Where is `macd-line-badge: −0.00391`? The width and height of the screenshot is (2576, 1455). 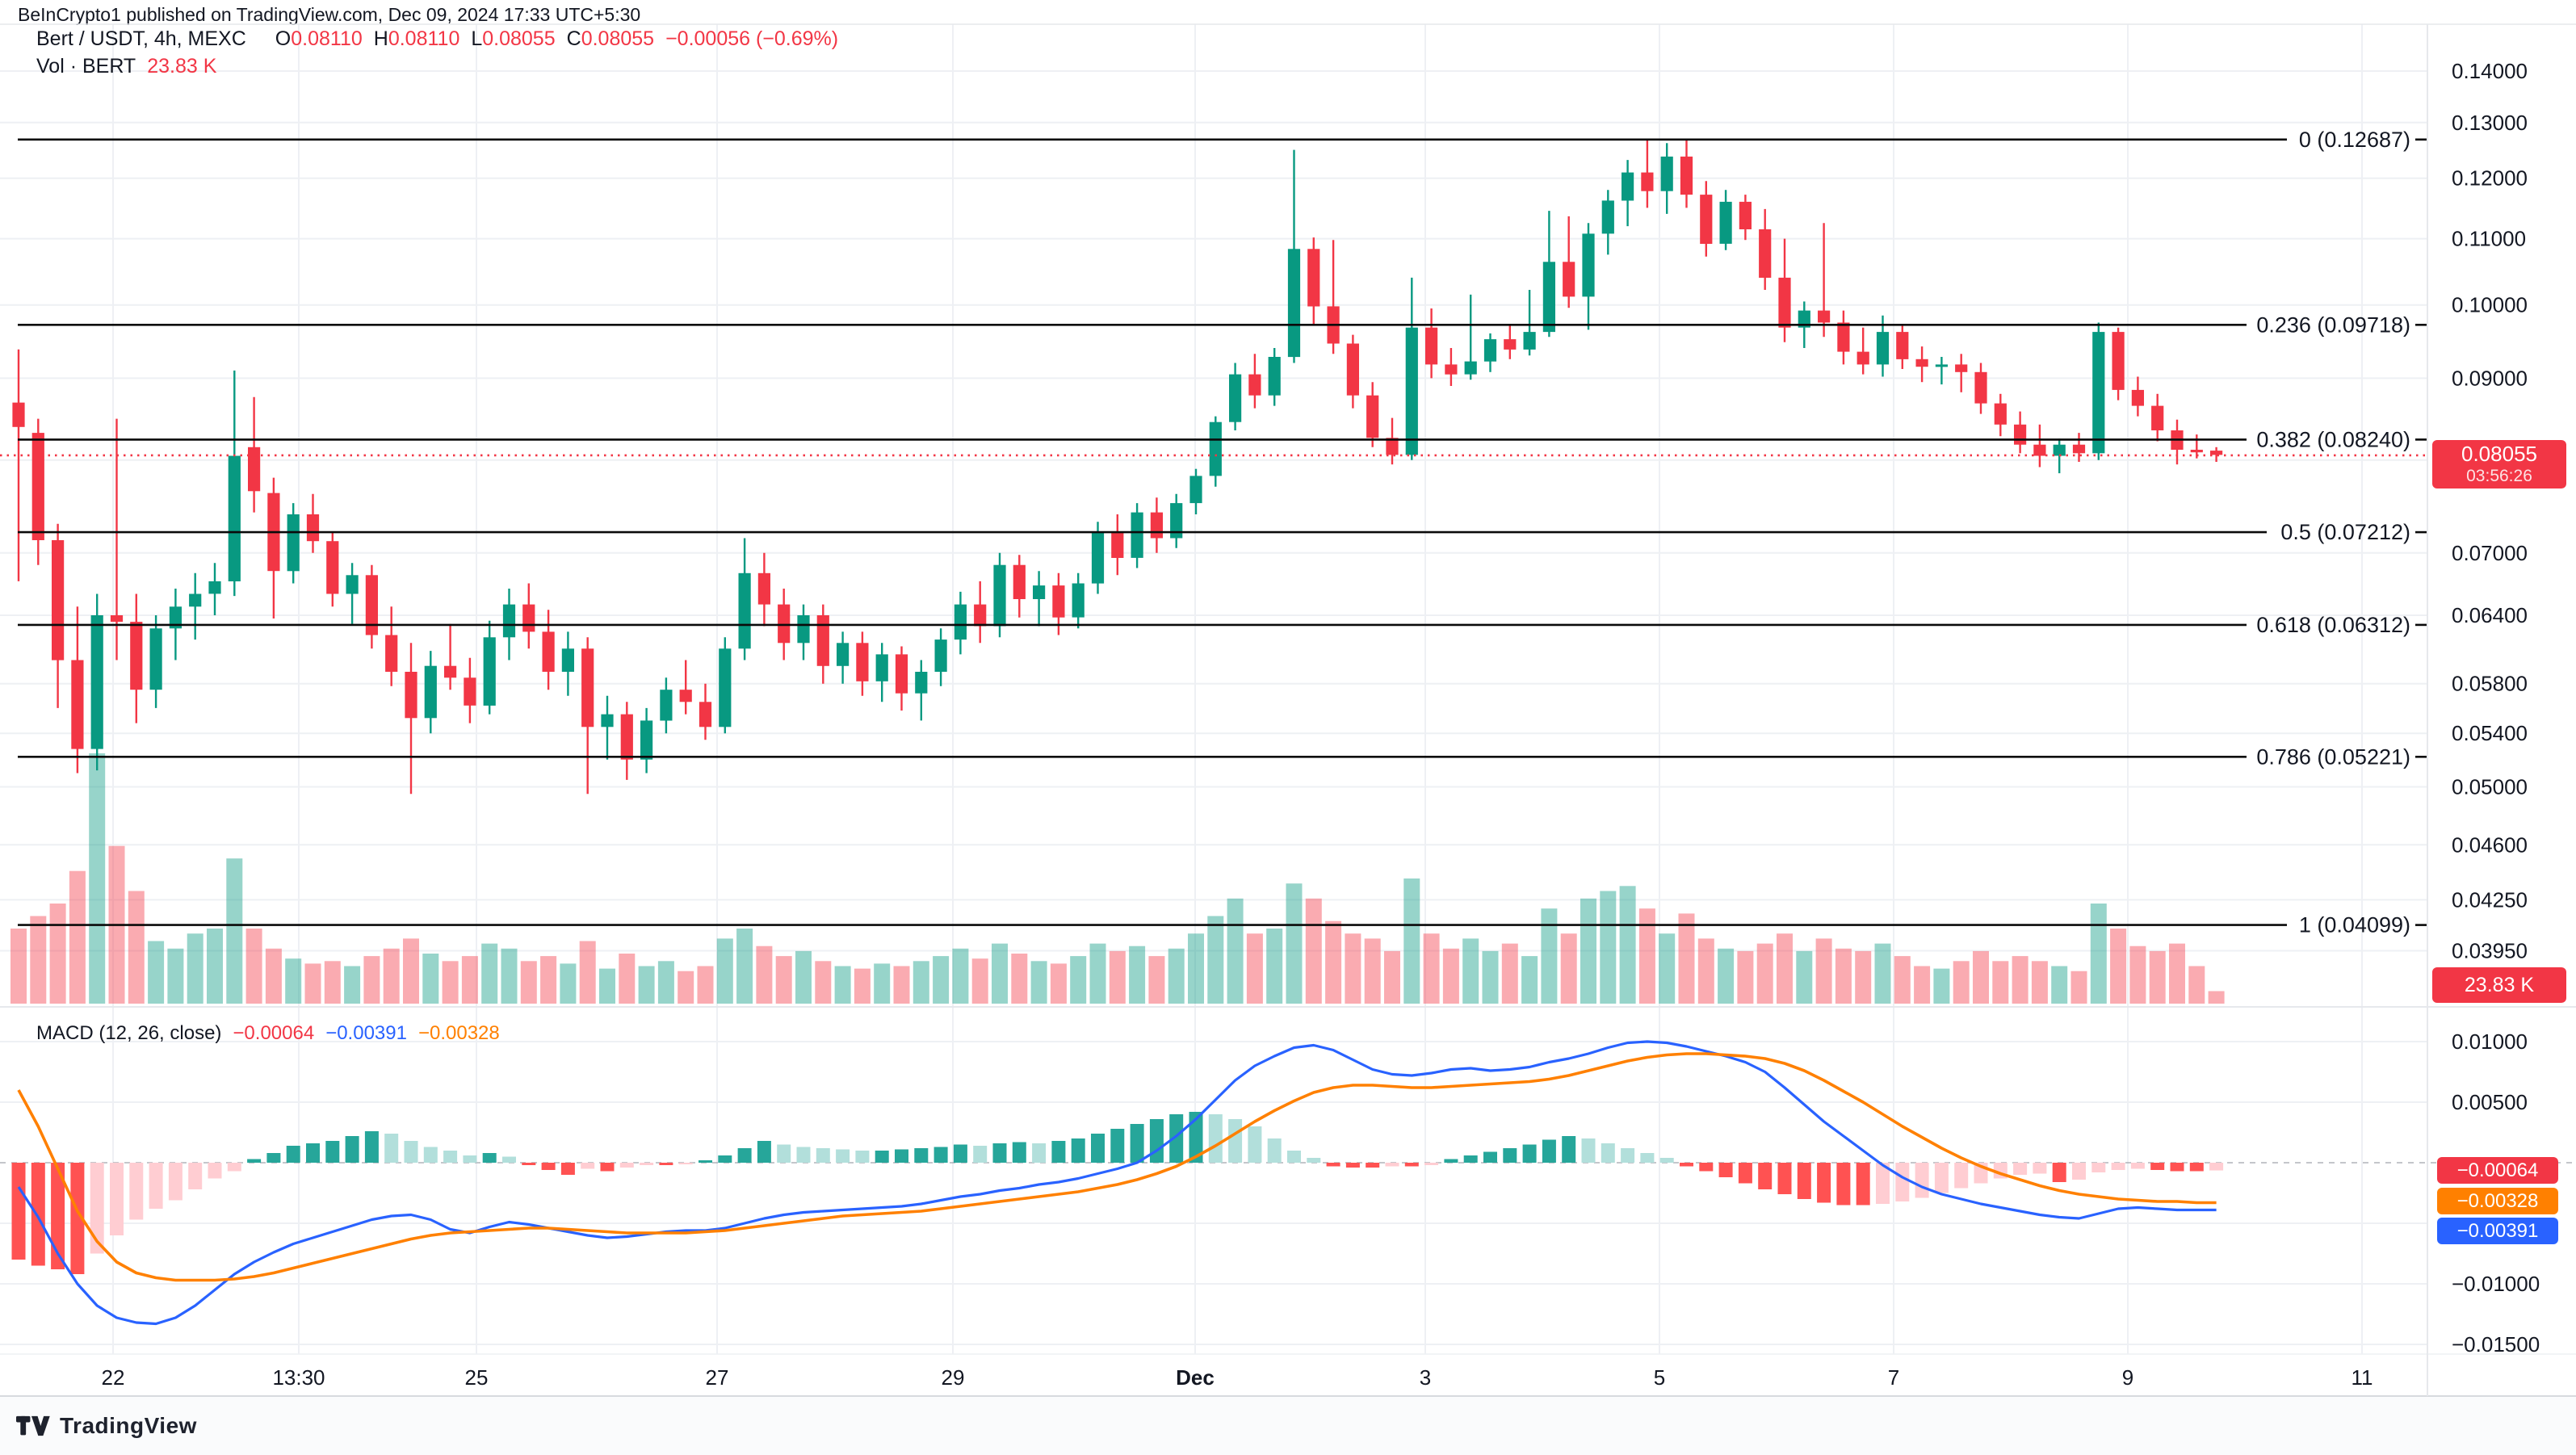
macd-line-badge: −0.00391 is located at coordinates (2497, 1231).